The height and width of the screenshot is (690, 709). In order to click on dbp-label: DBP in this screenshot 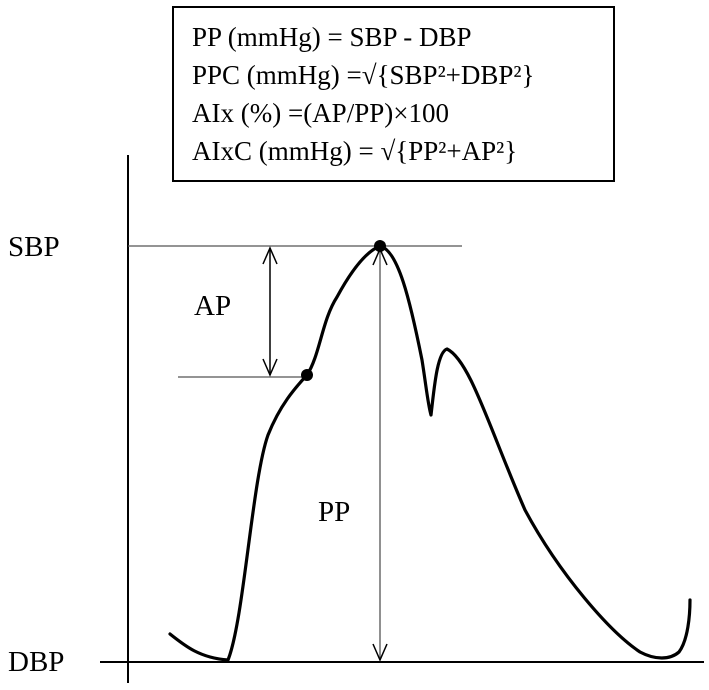, I will do `click(36, 662)`.